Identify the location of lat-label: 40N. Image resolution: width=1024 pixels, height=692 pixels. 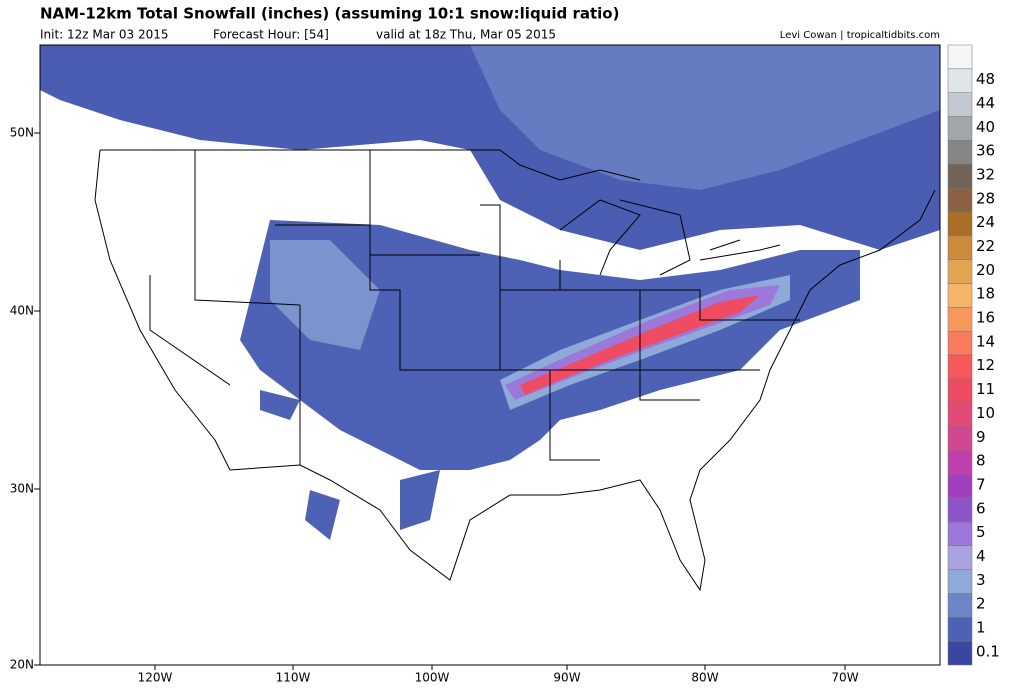
(22, 311).